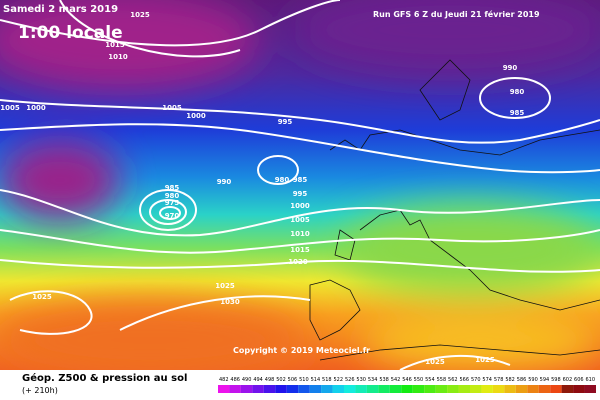 Image resolution: width=600 pixels, height=400 pixels. Describe the element at coordinates (235, 380) in the screenshot. I see `scale-label: 486` at that location.